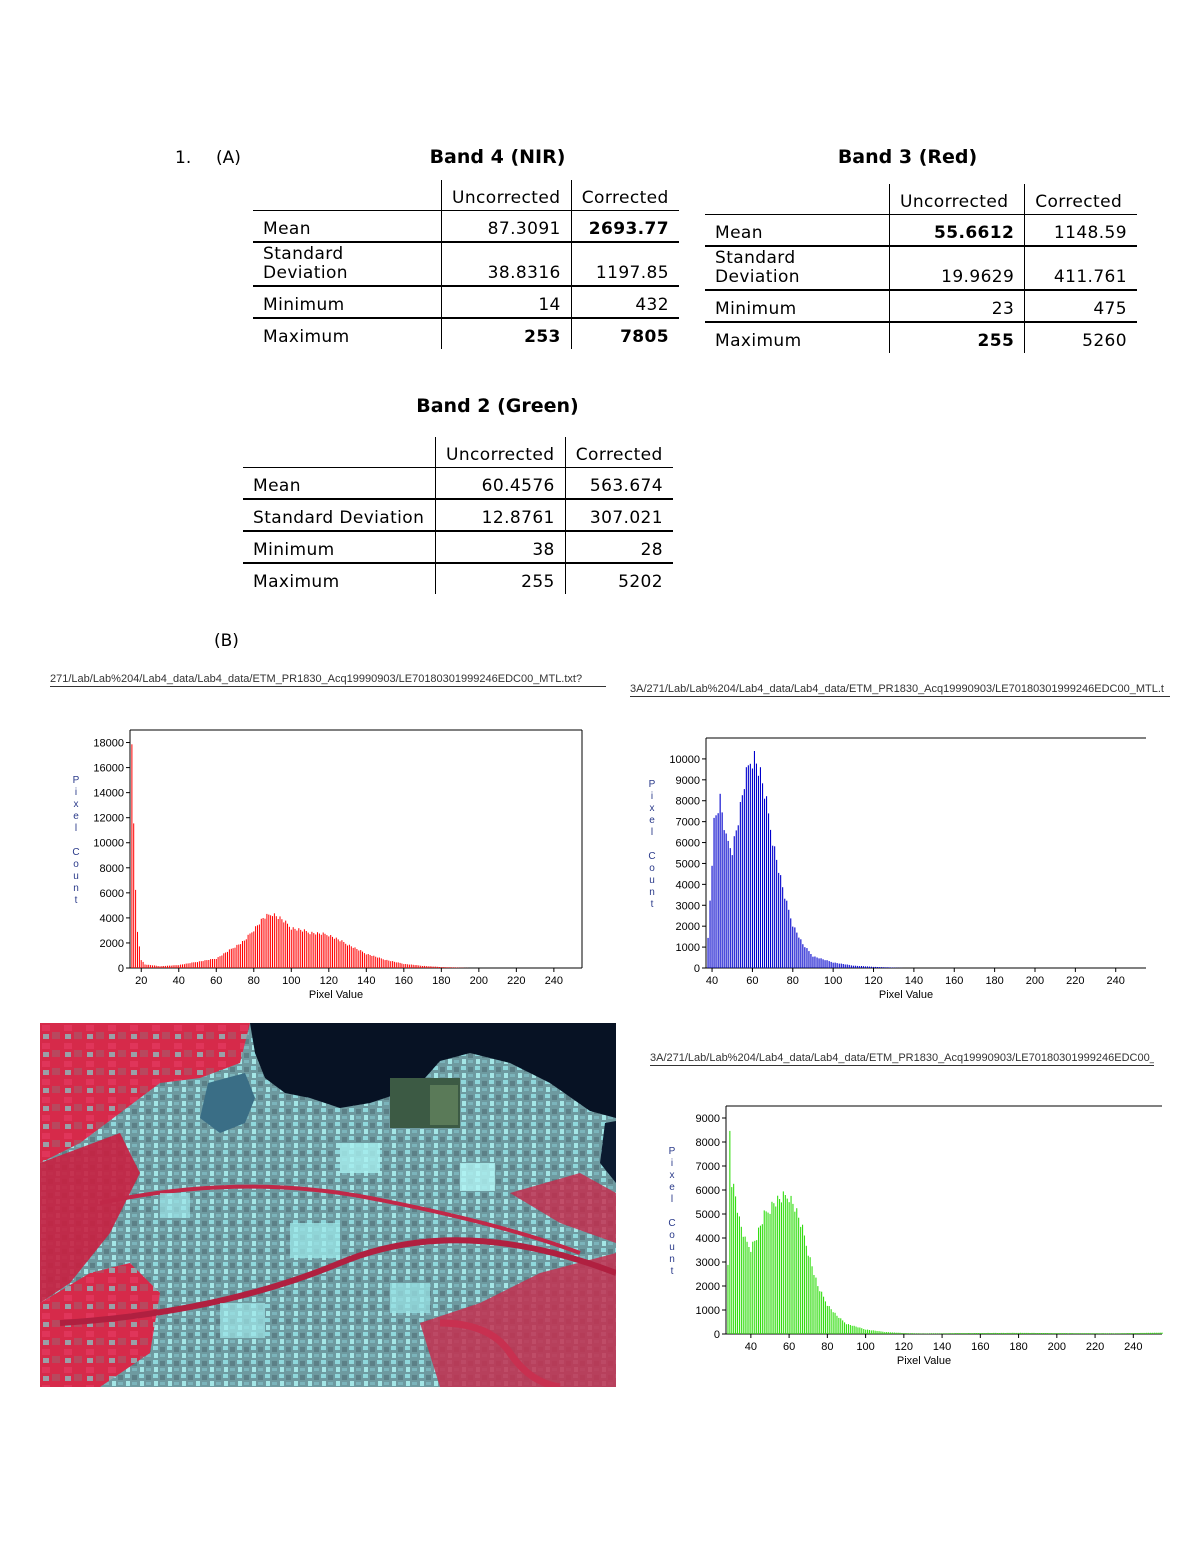 The height and width of the screenshot is (1553, 1200). Describe the element at coordinates (1057, 1347) in the screenshot. I see `x-tick-label: 200` at that location.